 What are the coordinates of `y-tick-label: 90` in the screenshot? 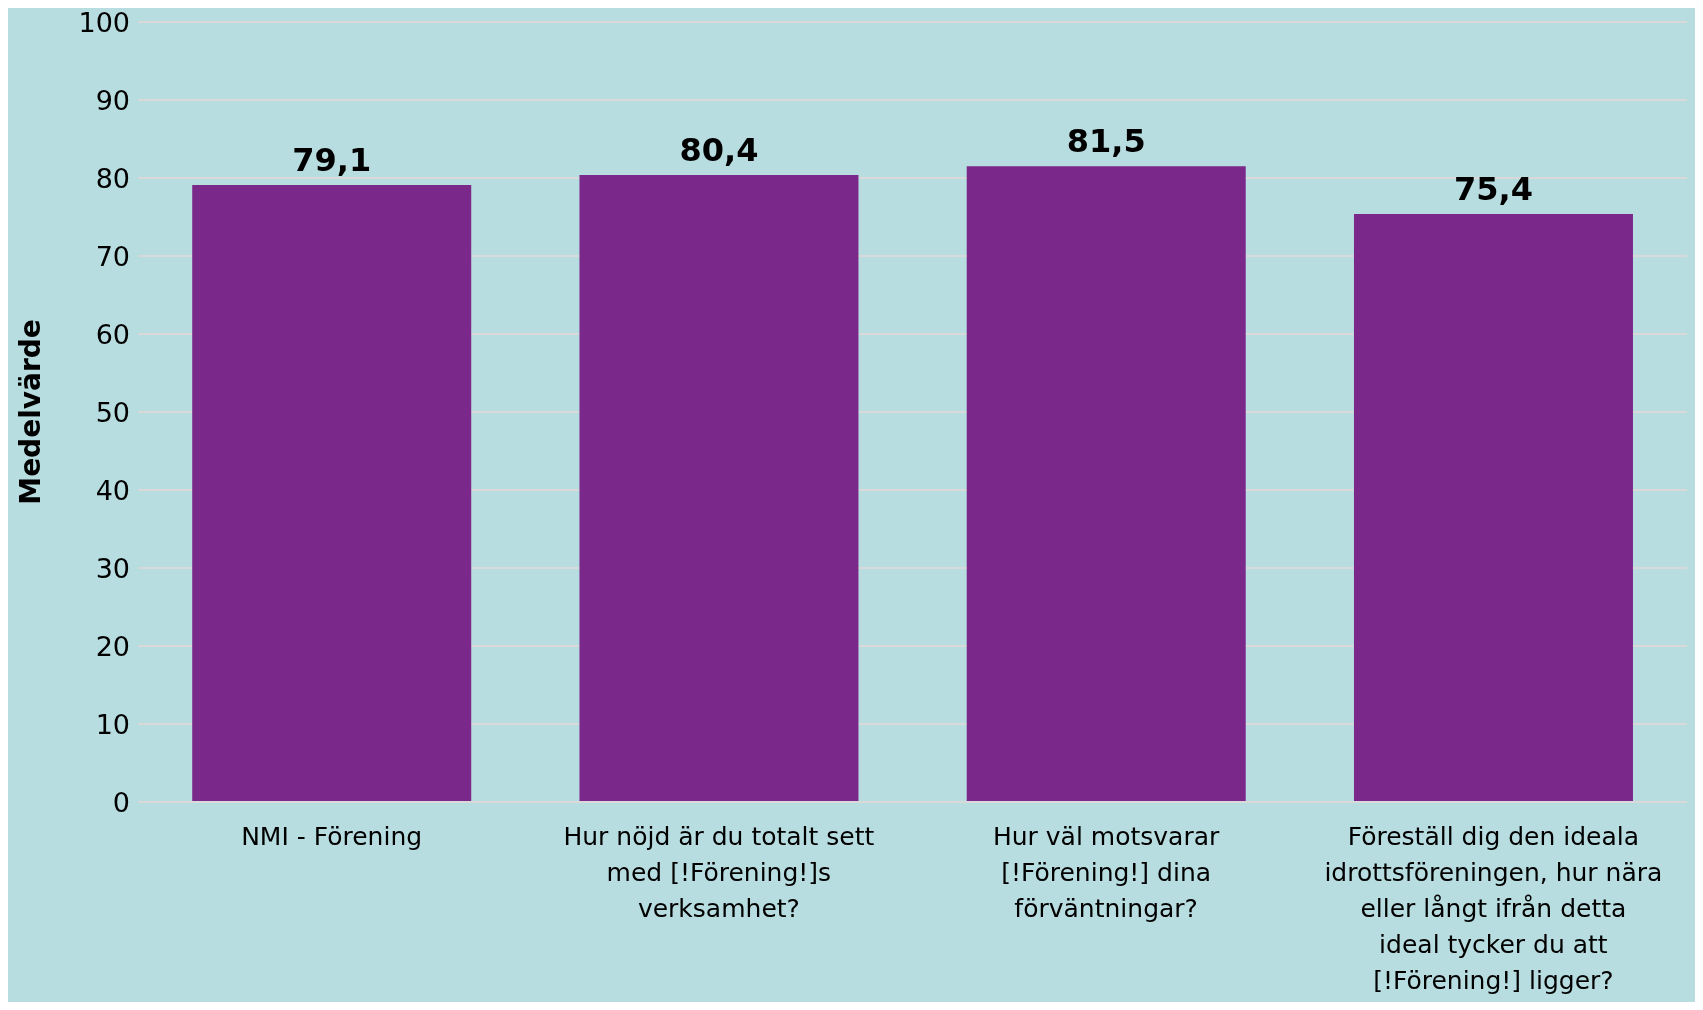 It's located at (112, 100).